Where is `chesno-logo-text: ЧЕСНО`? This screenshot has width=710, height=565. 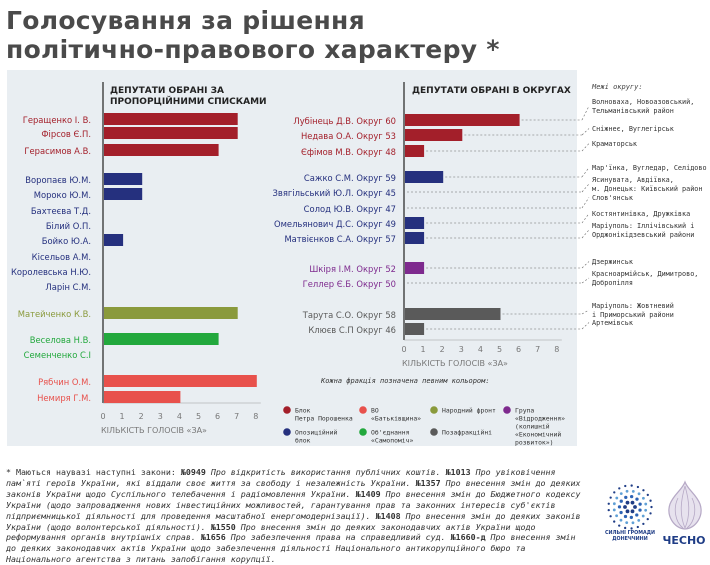 chesno-logo-text: ЧЕСНО is located at coordinates (684, 540).